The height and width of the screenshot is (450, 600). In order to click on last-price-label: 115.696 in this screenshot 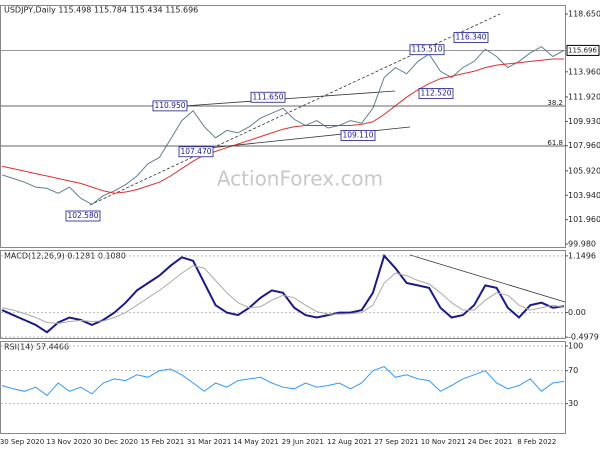, I will do `click(582, 50)`.